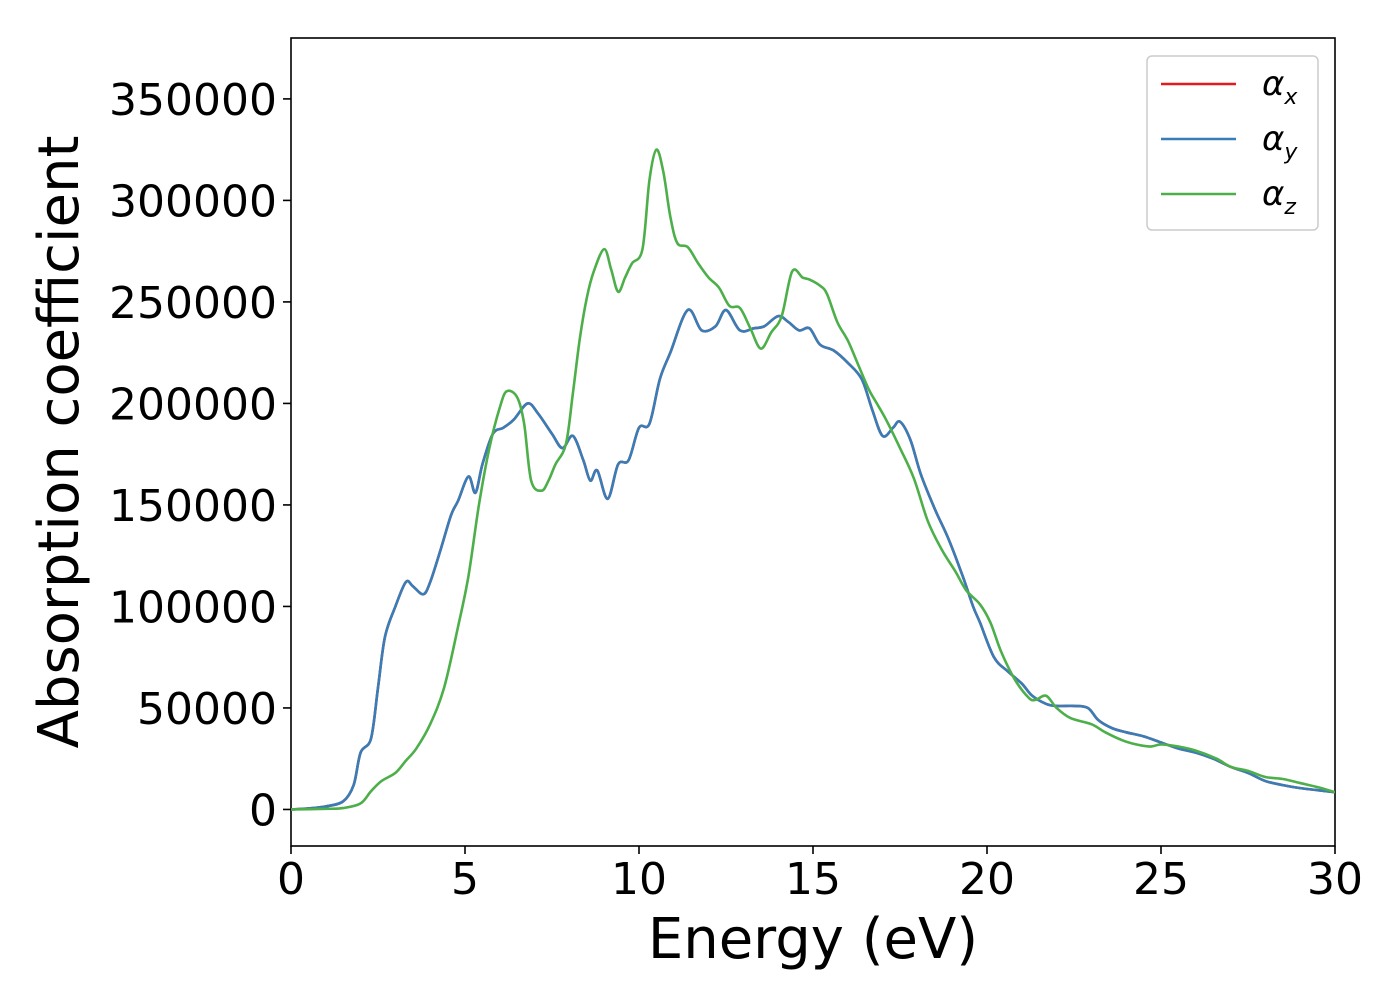 The height and width of the screenshot is (1000, 1400). I want to click on legend: αx αy αz, so click(1232, 143).